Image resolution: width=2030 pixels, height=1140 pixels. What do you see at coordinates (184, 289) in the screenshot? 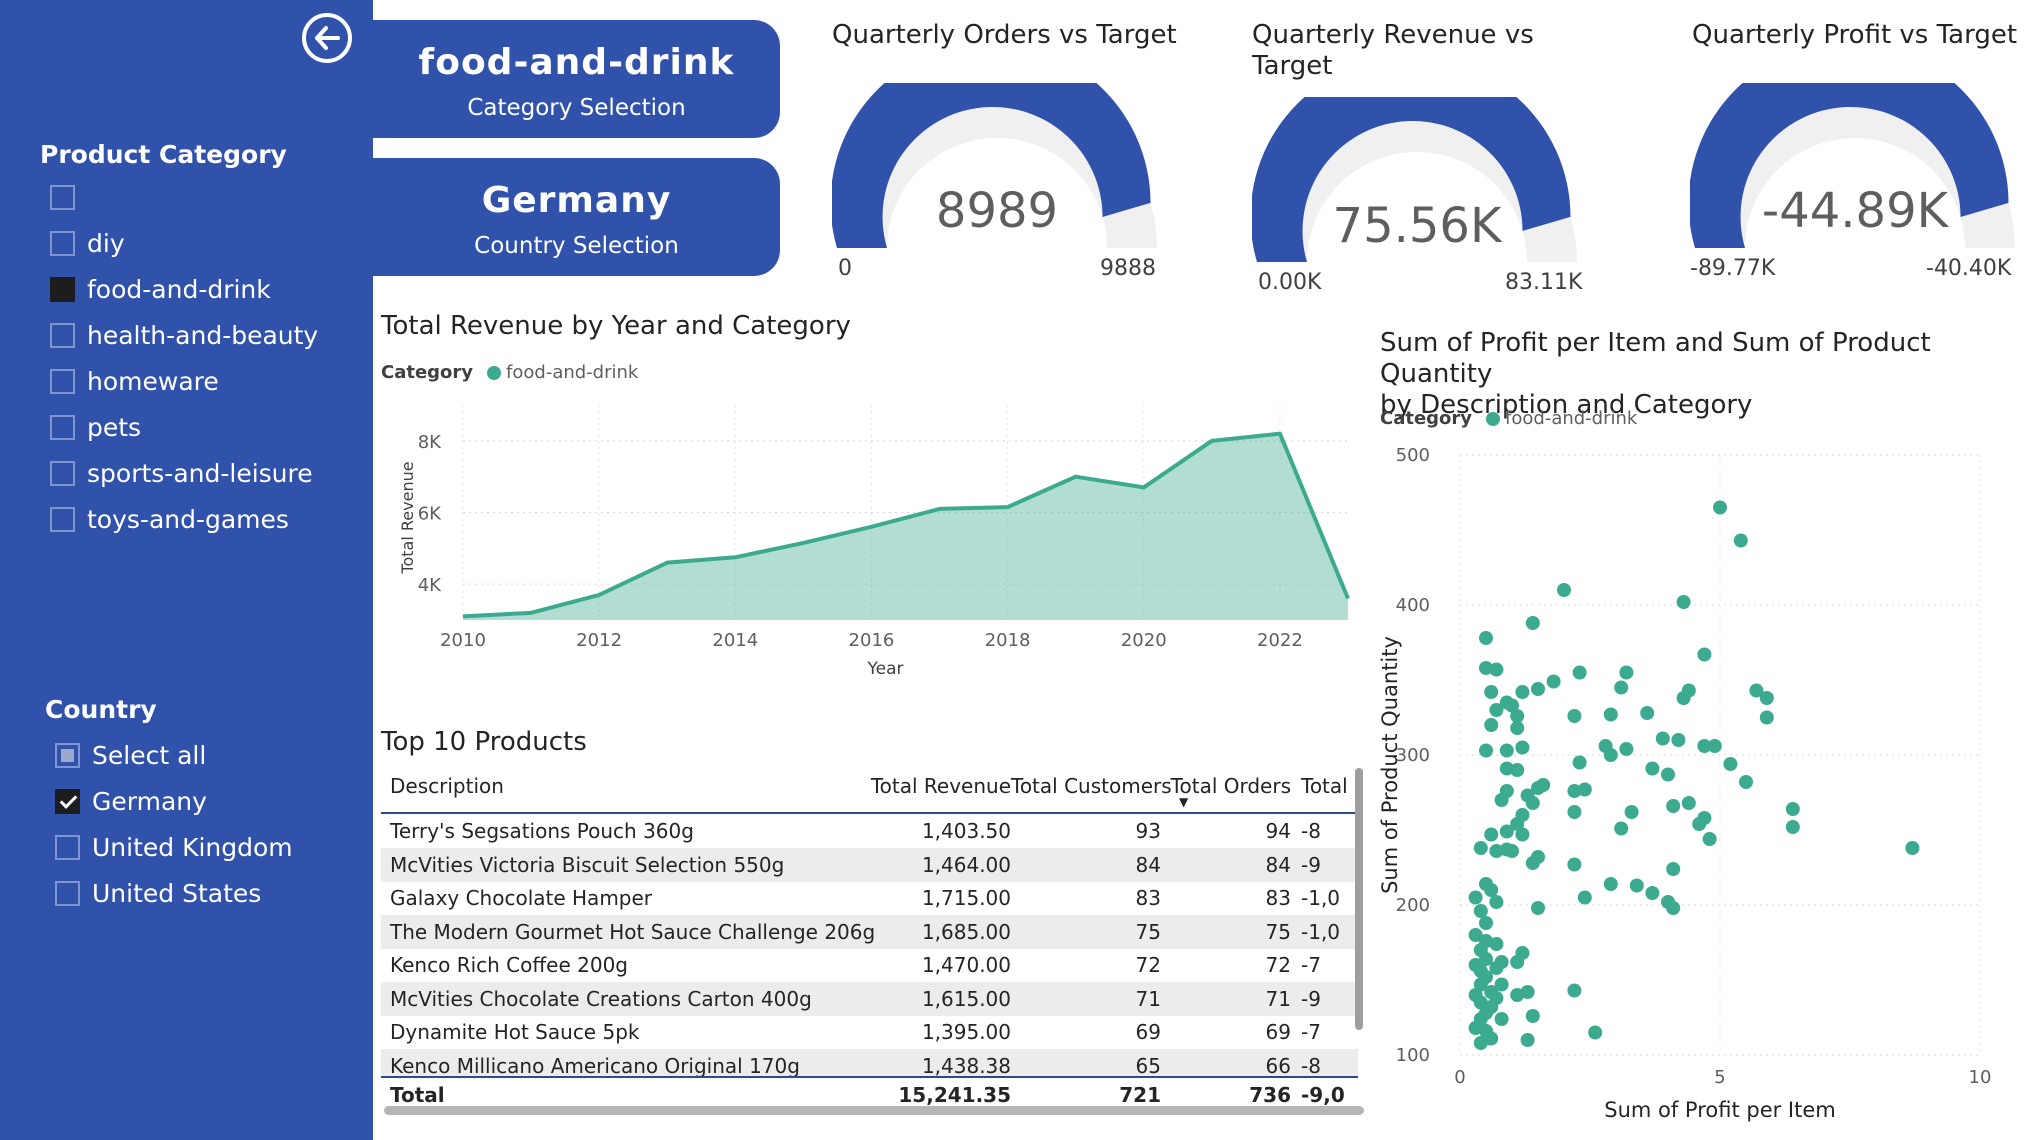
I see `product_category-slicer-item: food-and-drink` at bounding box center [184, 289].